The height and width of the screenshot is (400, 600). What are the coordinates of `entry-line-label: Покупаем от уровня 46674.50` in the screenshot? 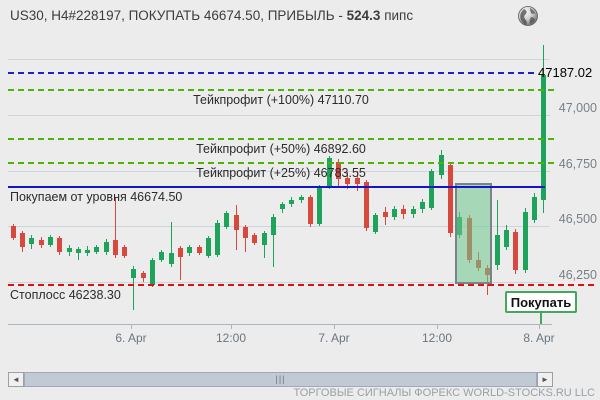 It's located at (96, 197).